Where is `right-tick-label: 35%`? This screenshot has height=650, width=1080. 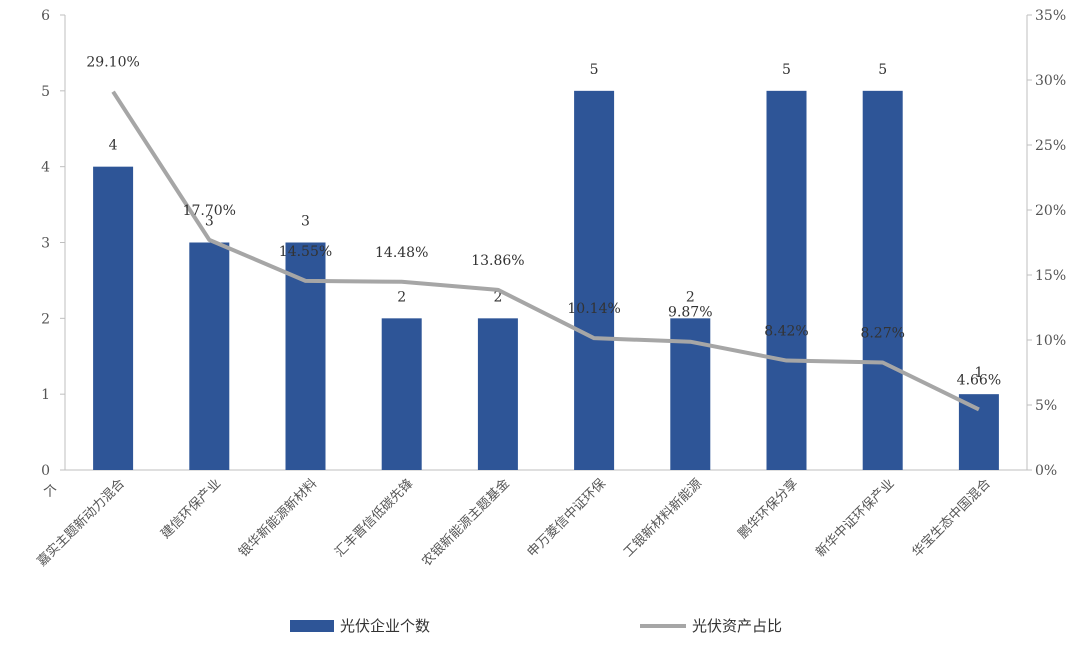 right-tick-label: 35% is located at coordinates (1050, 16).